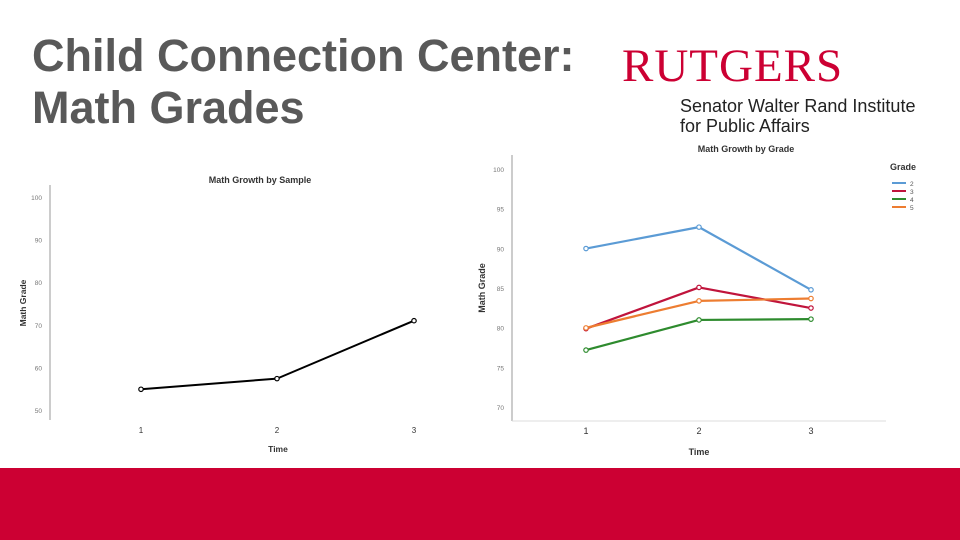 The width and height of the screenshot is (960, 540). What do you see at coordinates (912, 192) in the screenshot?
I see `legend-entry: 3` at bounding box center [912, 192].